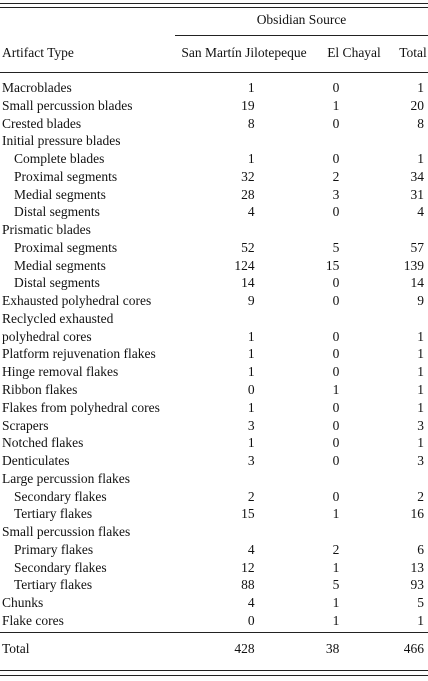 The width and height of the screenshot is (428, 681). What do you see at coordinates (420, 123) in the screenshot?
I see `cell: 8` at bounding box center [420, 123].